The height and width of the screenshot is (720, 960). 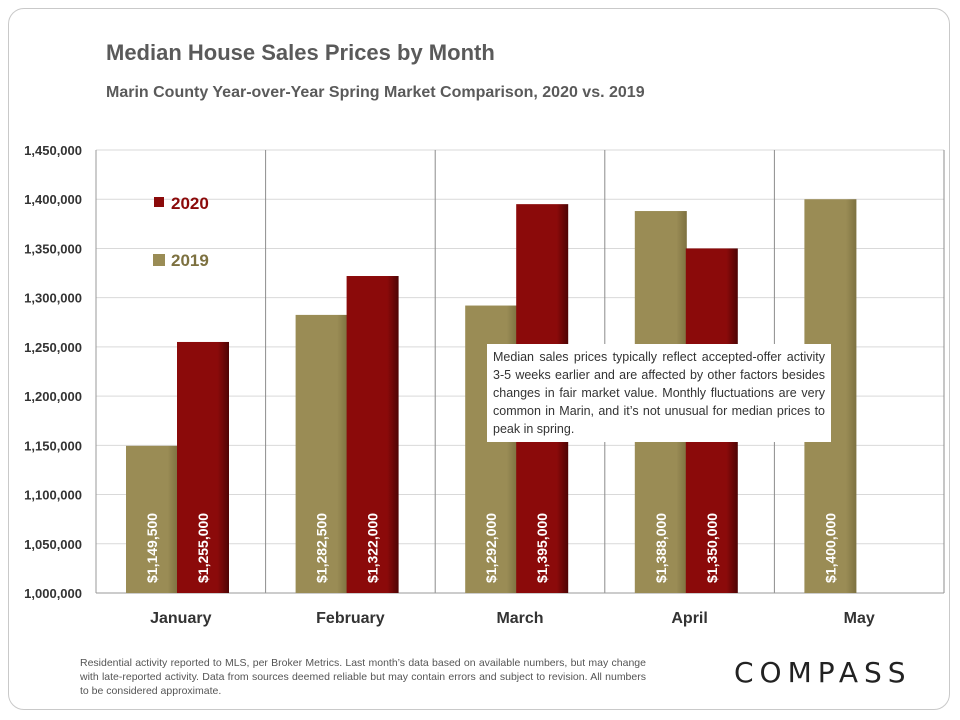 I want to click on bar-2019-january, so click(x=152, y=519).